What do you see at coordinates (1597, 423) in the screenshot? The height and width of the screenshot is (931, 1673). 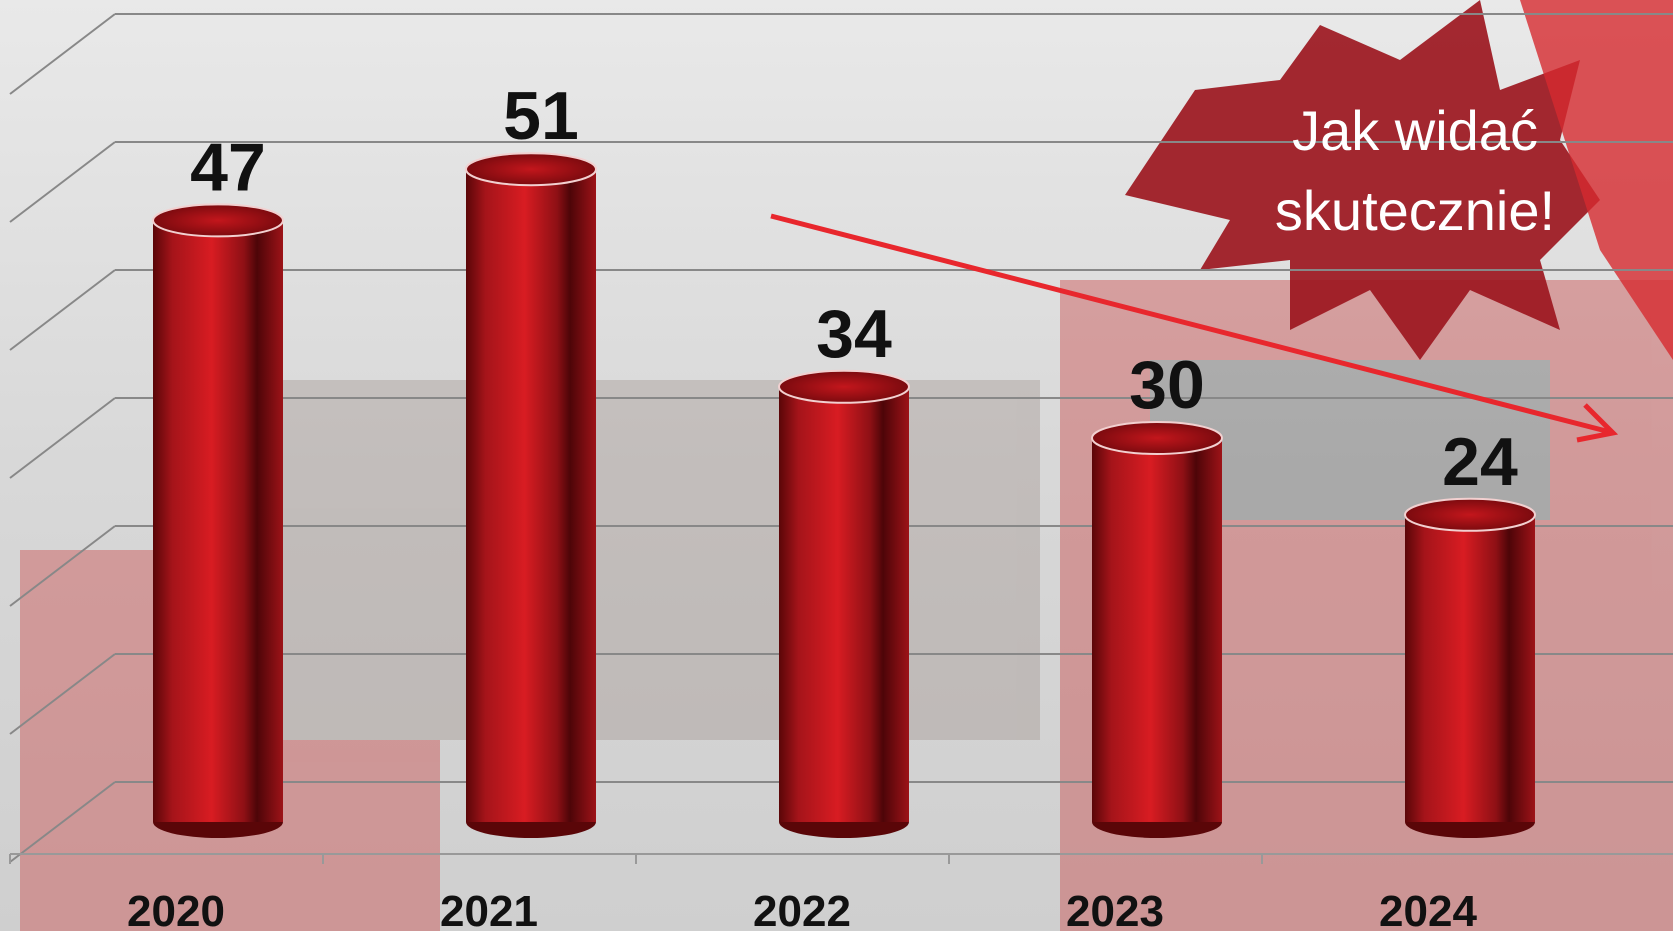 I see `trend-arrowhead` at bounding box center [1597, 423].